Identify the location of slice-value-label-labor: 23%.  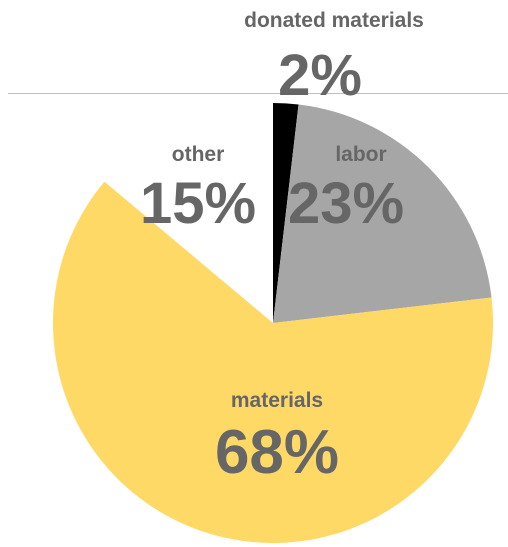
(346, 203).